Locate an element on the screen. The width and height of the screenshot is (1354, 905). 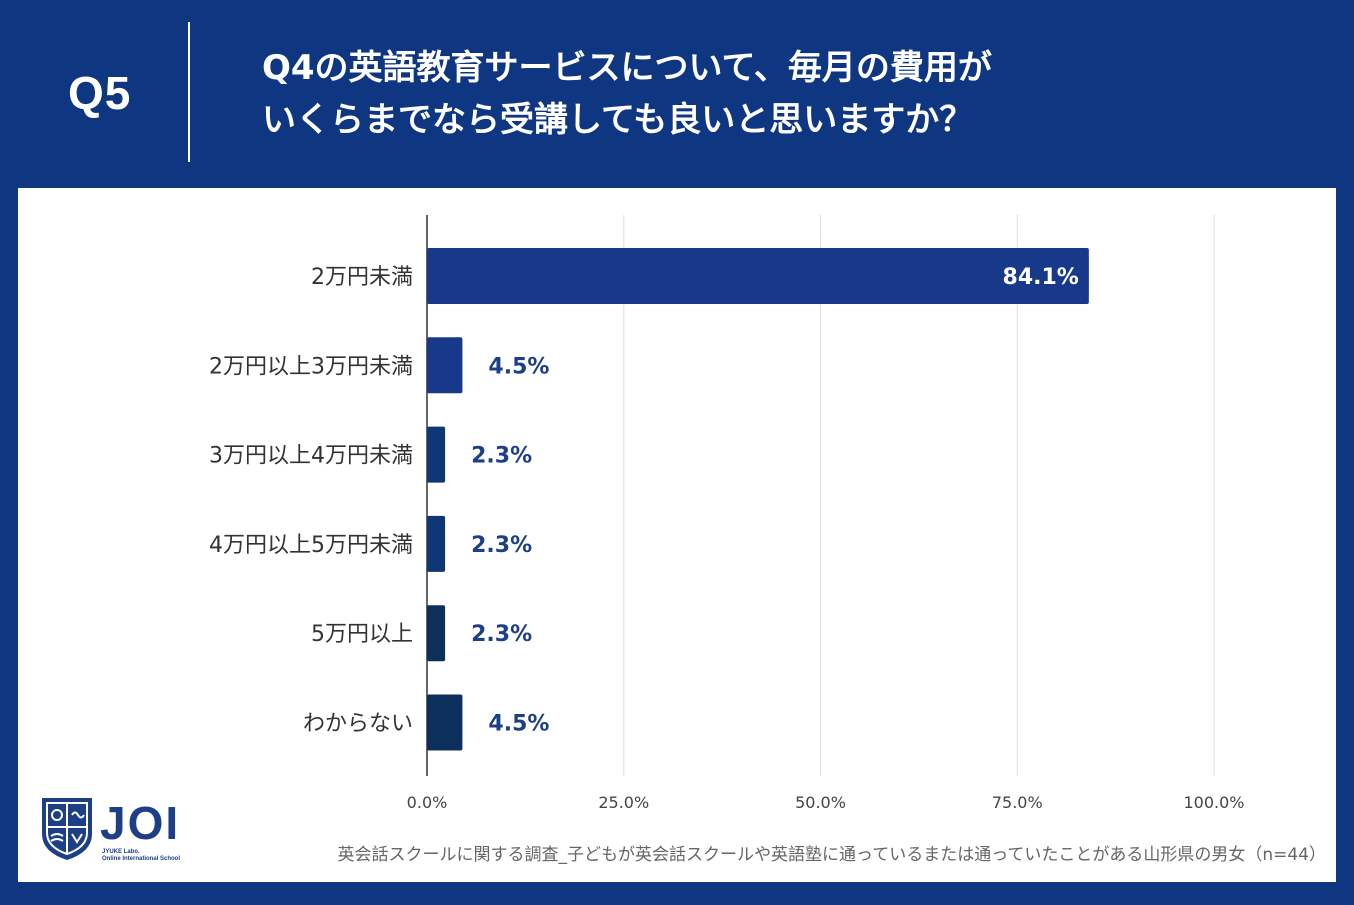
category-label: 4万円以上5万円未満 is located at coordinates (311, 545).